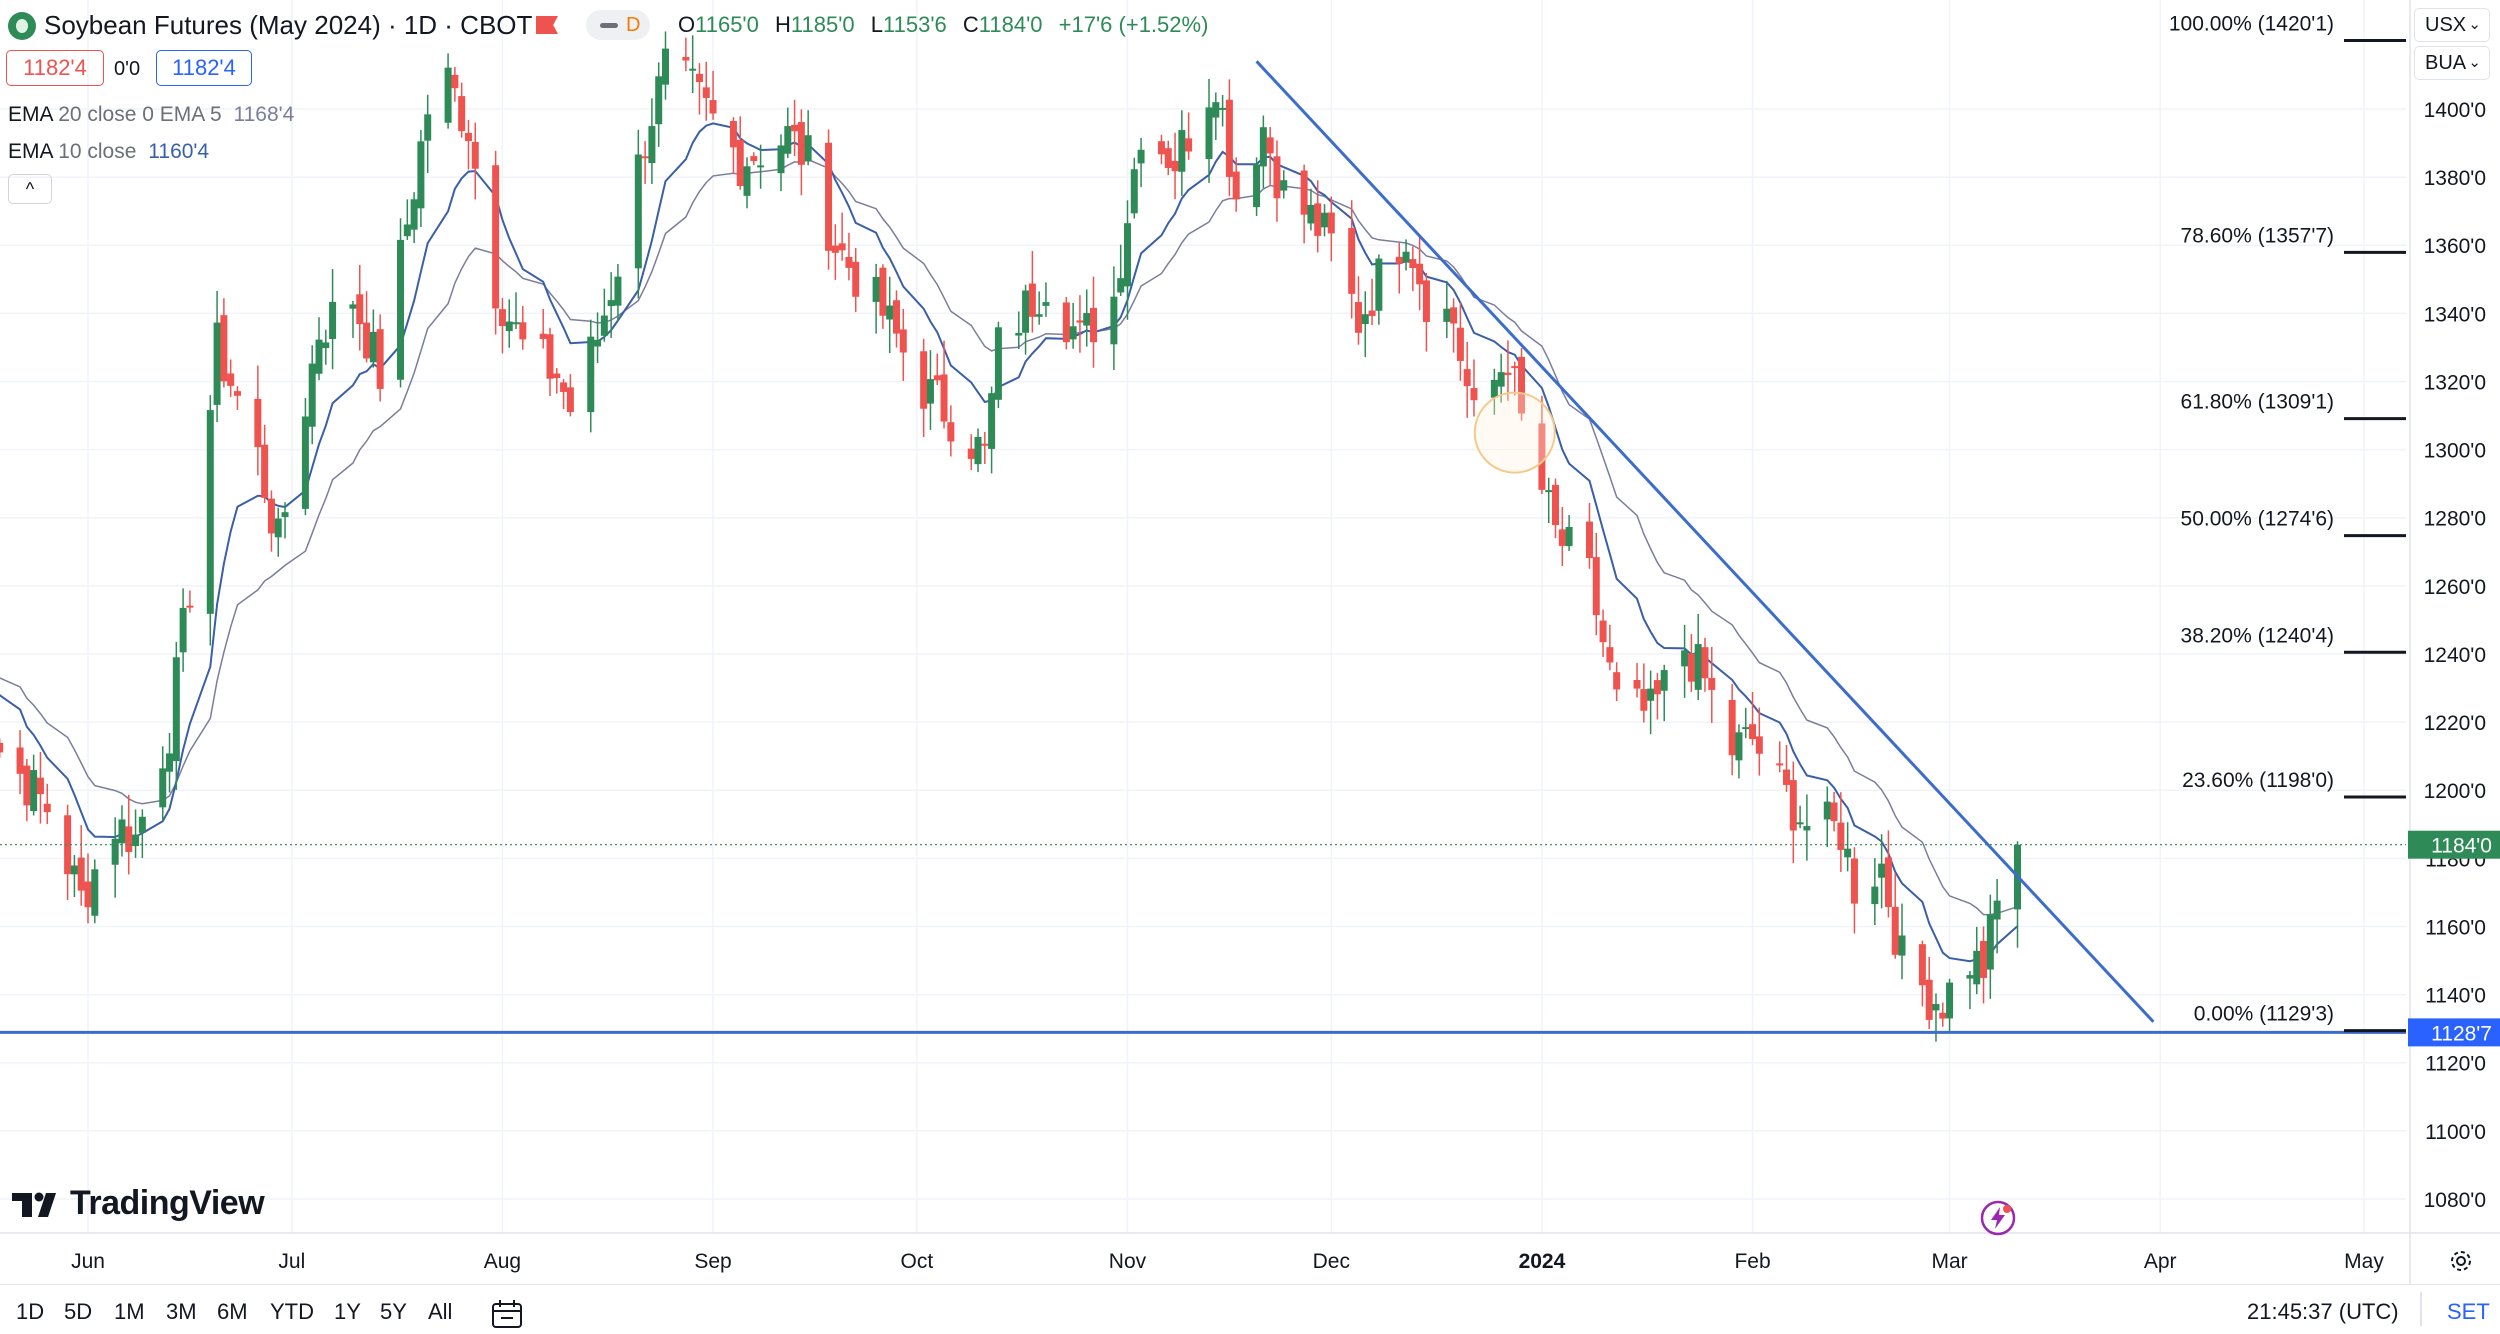  Describe the element at coordinates (712, 1261) in the screenshot. I see `time-tick-label: Sep` at that location.